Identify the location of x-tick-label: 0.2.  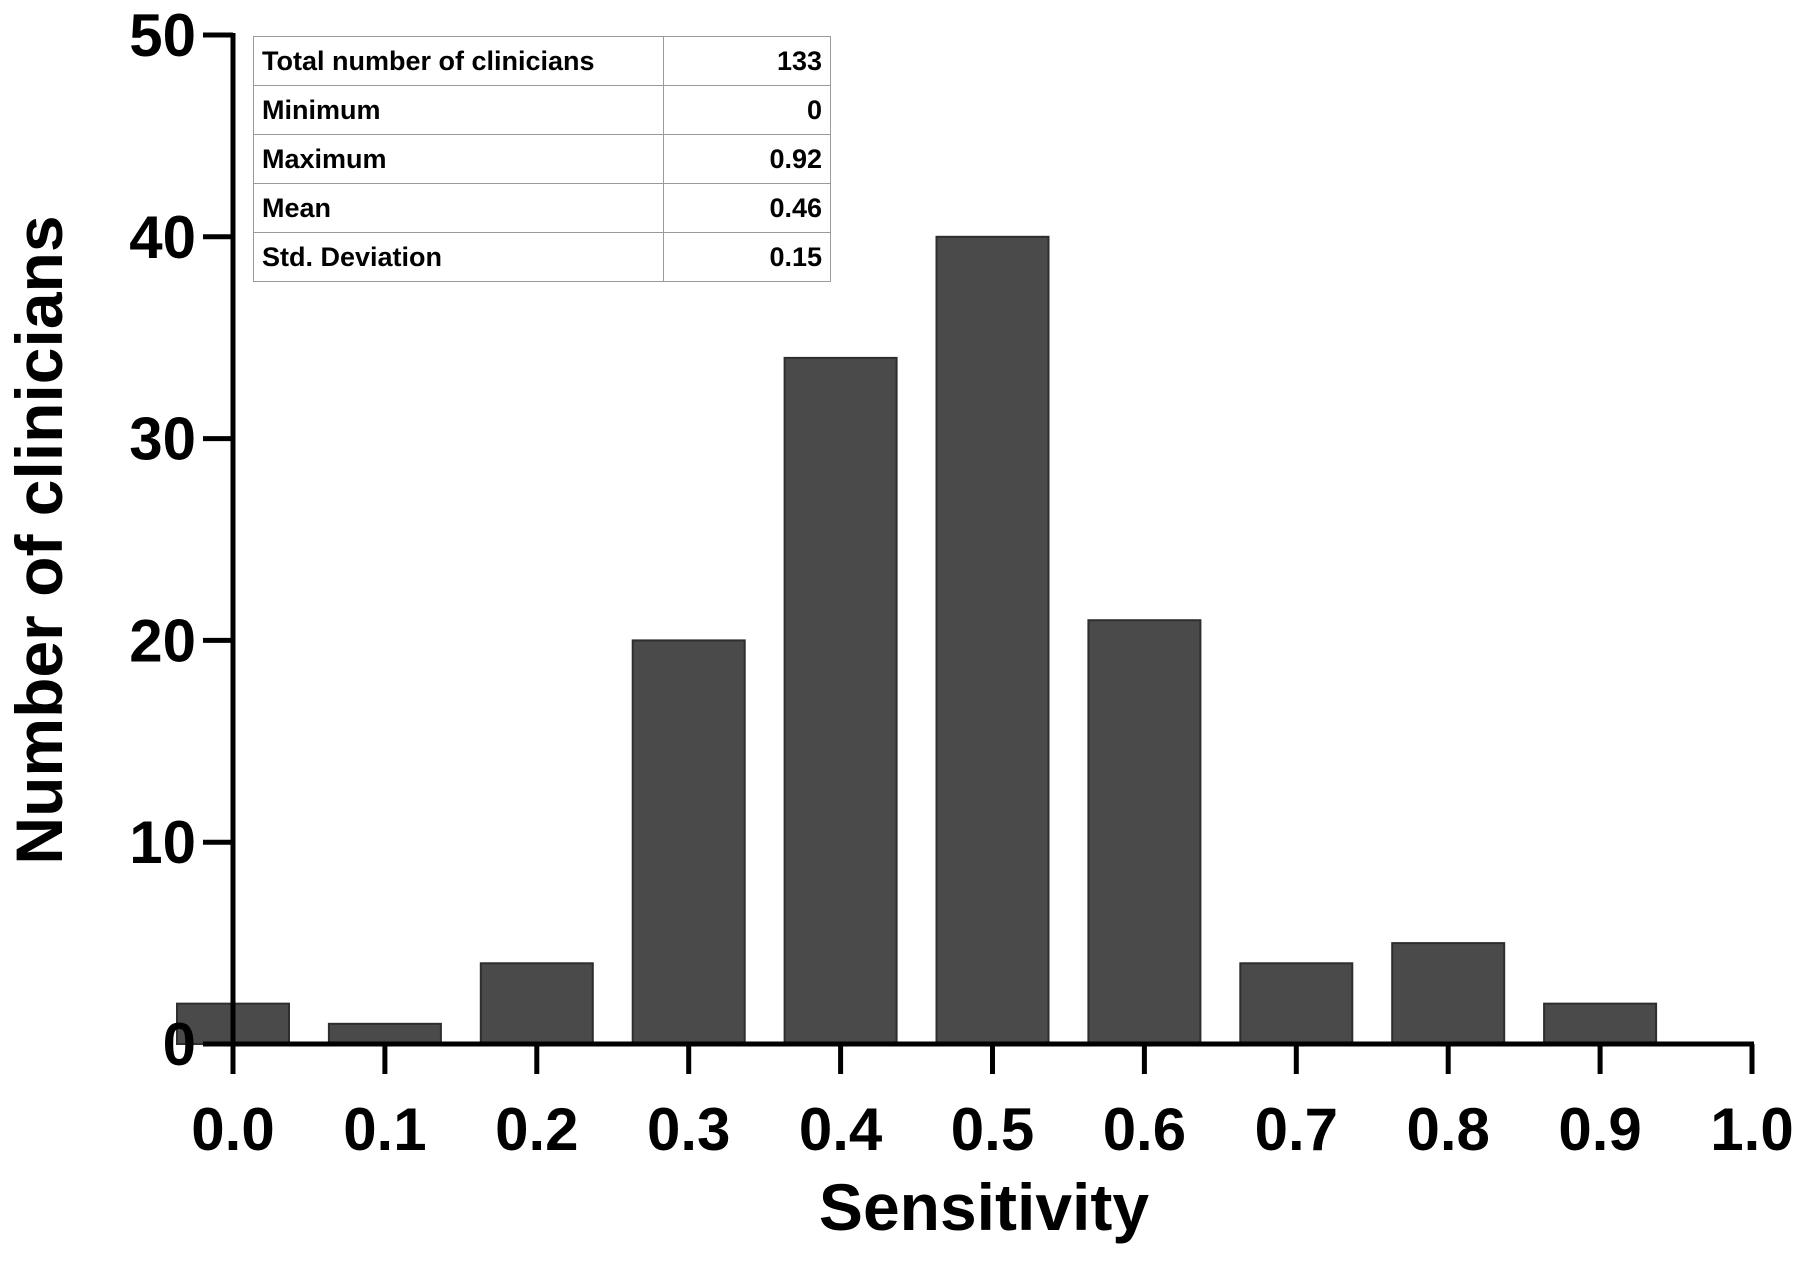
(536, 1129).